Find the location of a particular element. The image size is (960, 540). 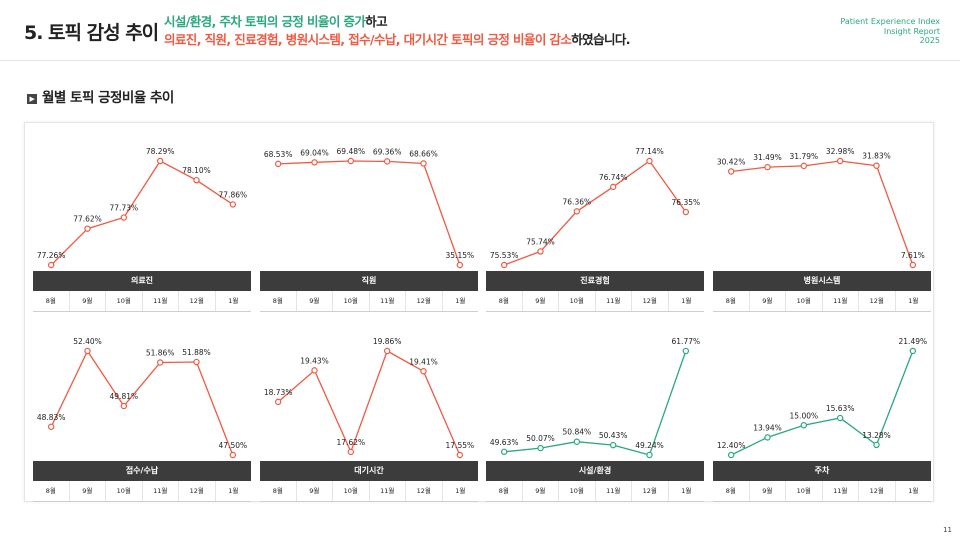

brand-line-3: 2025 is located at coordinates (929, 40).